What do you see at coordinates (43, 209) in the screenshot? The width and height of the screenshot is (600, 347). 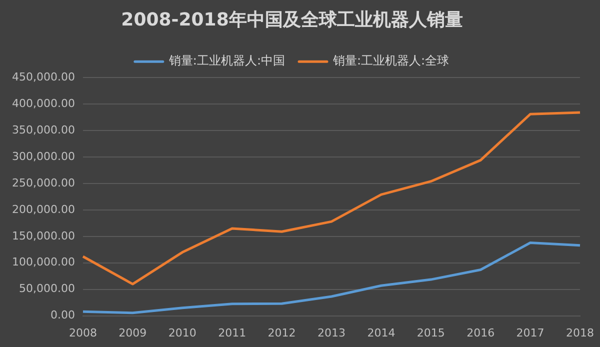 I see `y-tick-label: 200,000.00` at bounding box center [43, 209].